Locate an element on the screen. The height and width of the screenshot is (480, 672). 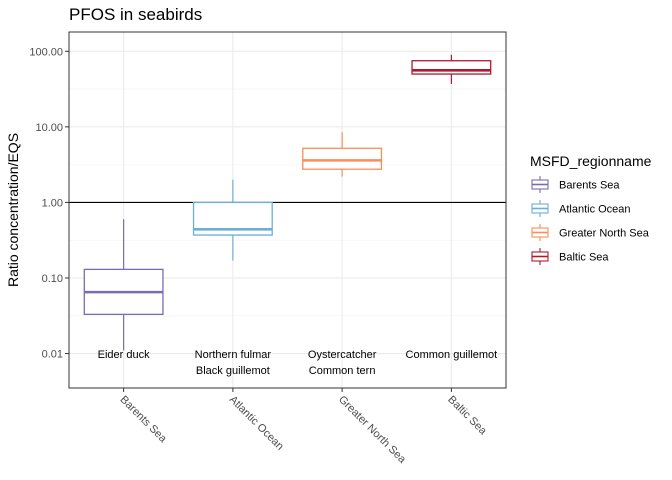
box-baltic-sea is located at coordinates (451, 69).